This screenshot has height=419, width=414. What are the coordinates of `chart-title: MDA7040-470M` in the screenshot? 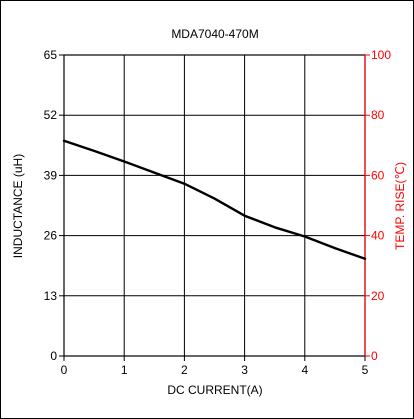 It's located at (214, 34).